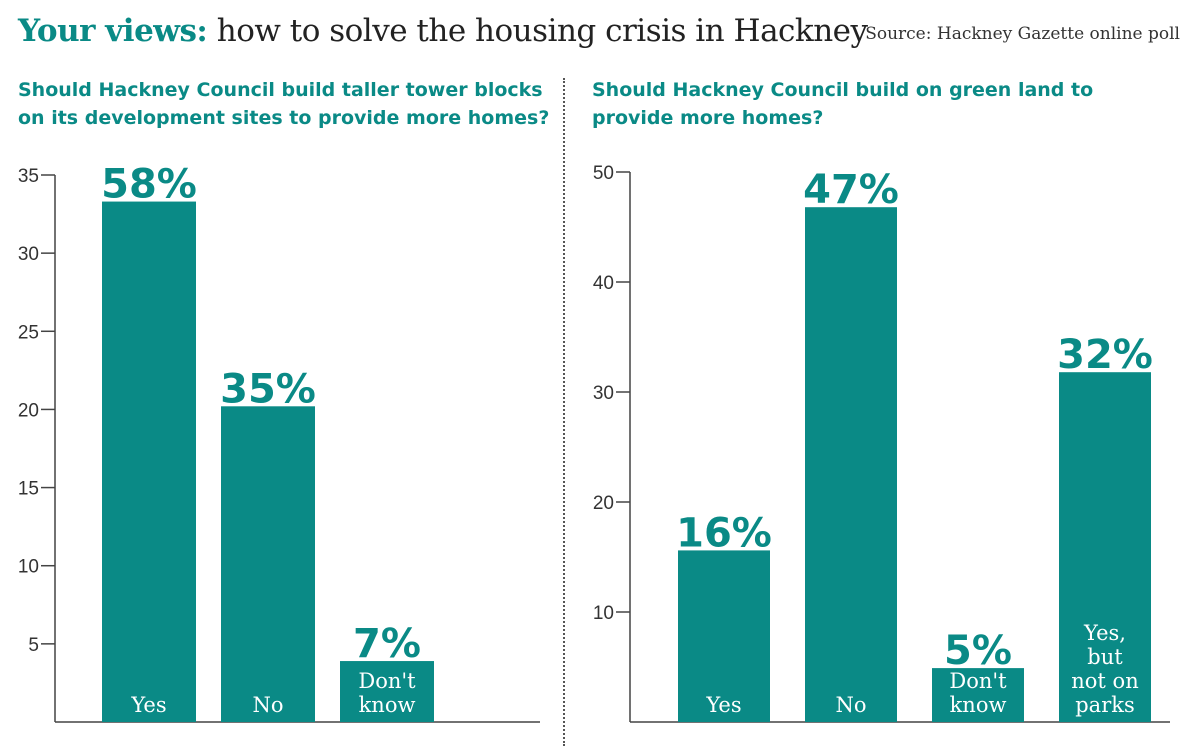 The height and width of the screenshot is (756, 1200). Describe the element at coordinates (978, 651) in the screenshot. I see `chart-2-data-label: 5%` at that location.